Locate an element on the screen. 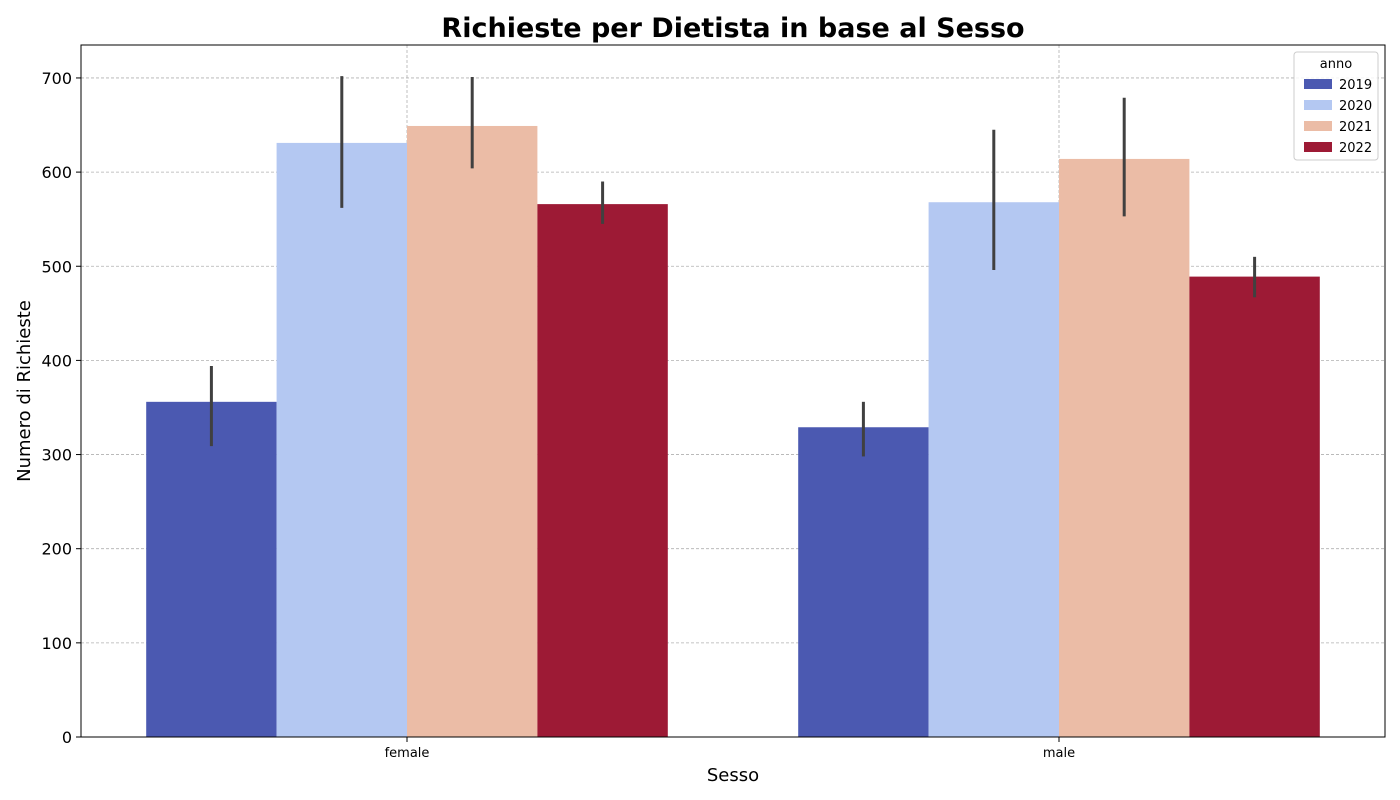  legend-label-2020: 2020 is located at coordinates (1355, 106).